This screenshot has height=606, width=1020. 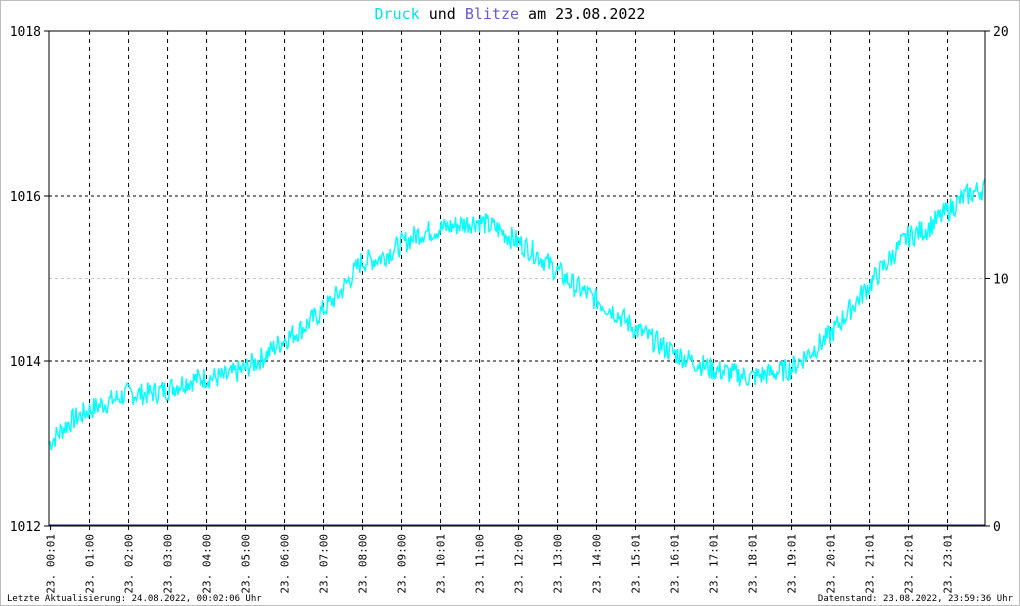 I want to click on x-tick-label: 23. 07:00, so click(x=324, y=564).